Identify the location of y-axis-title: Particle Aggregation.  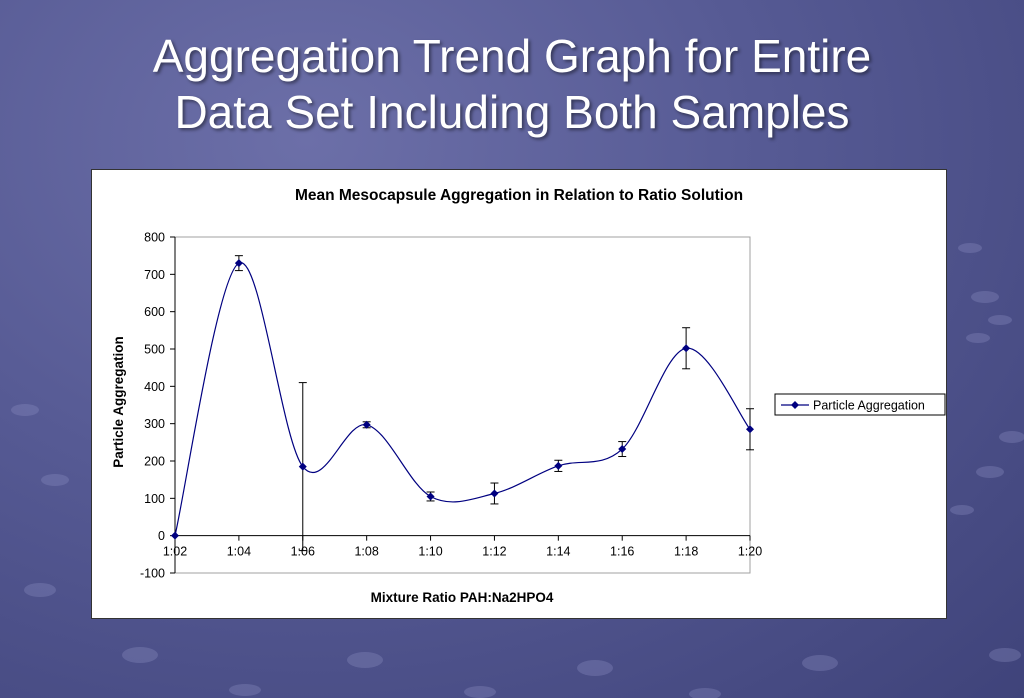
(118, 402).